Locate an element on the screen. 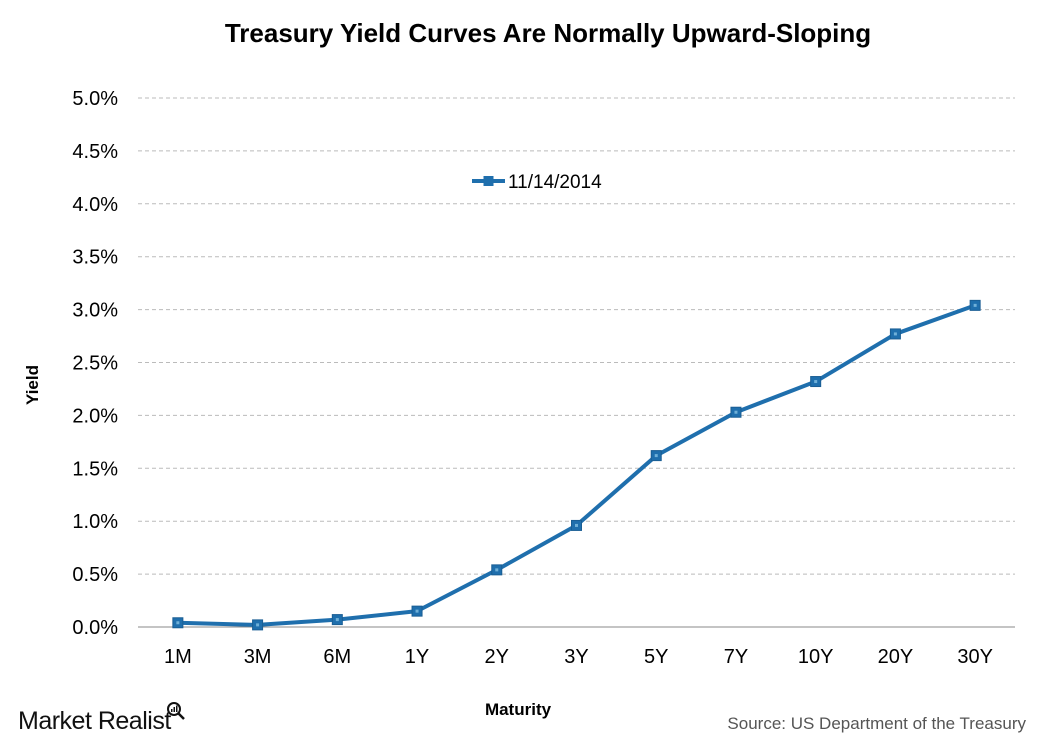  x-tick-label: 10Y is located at coordinates (816, 657).